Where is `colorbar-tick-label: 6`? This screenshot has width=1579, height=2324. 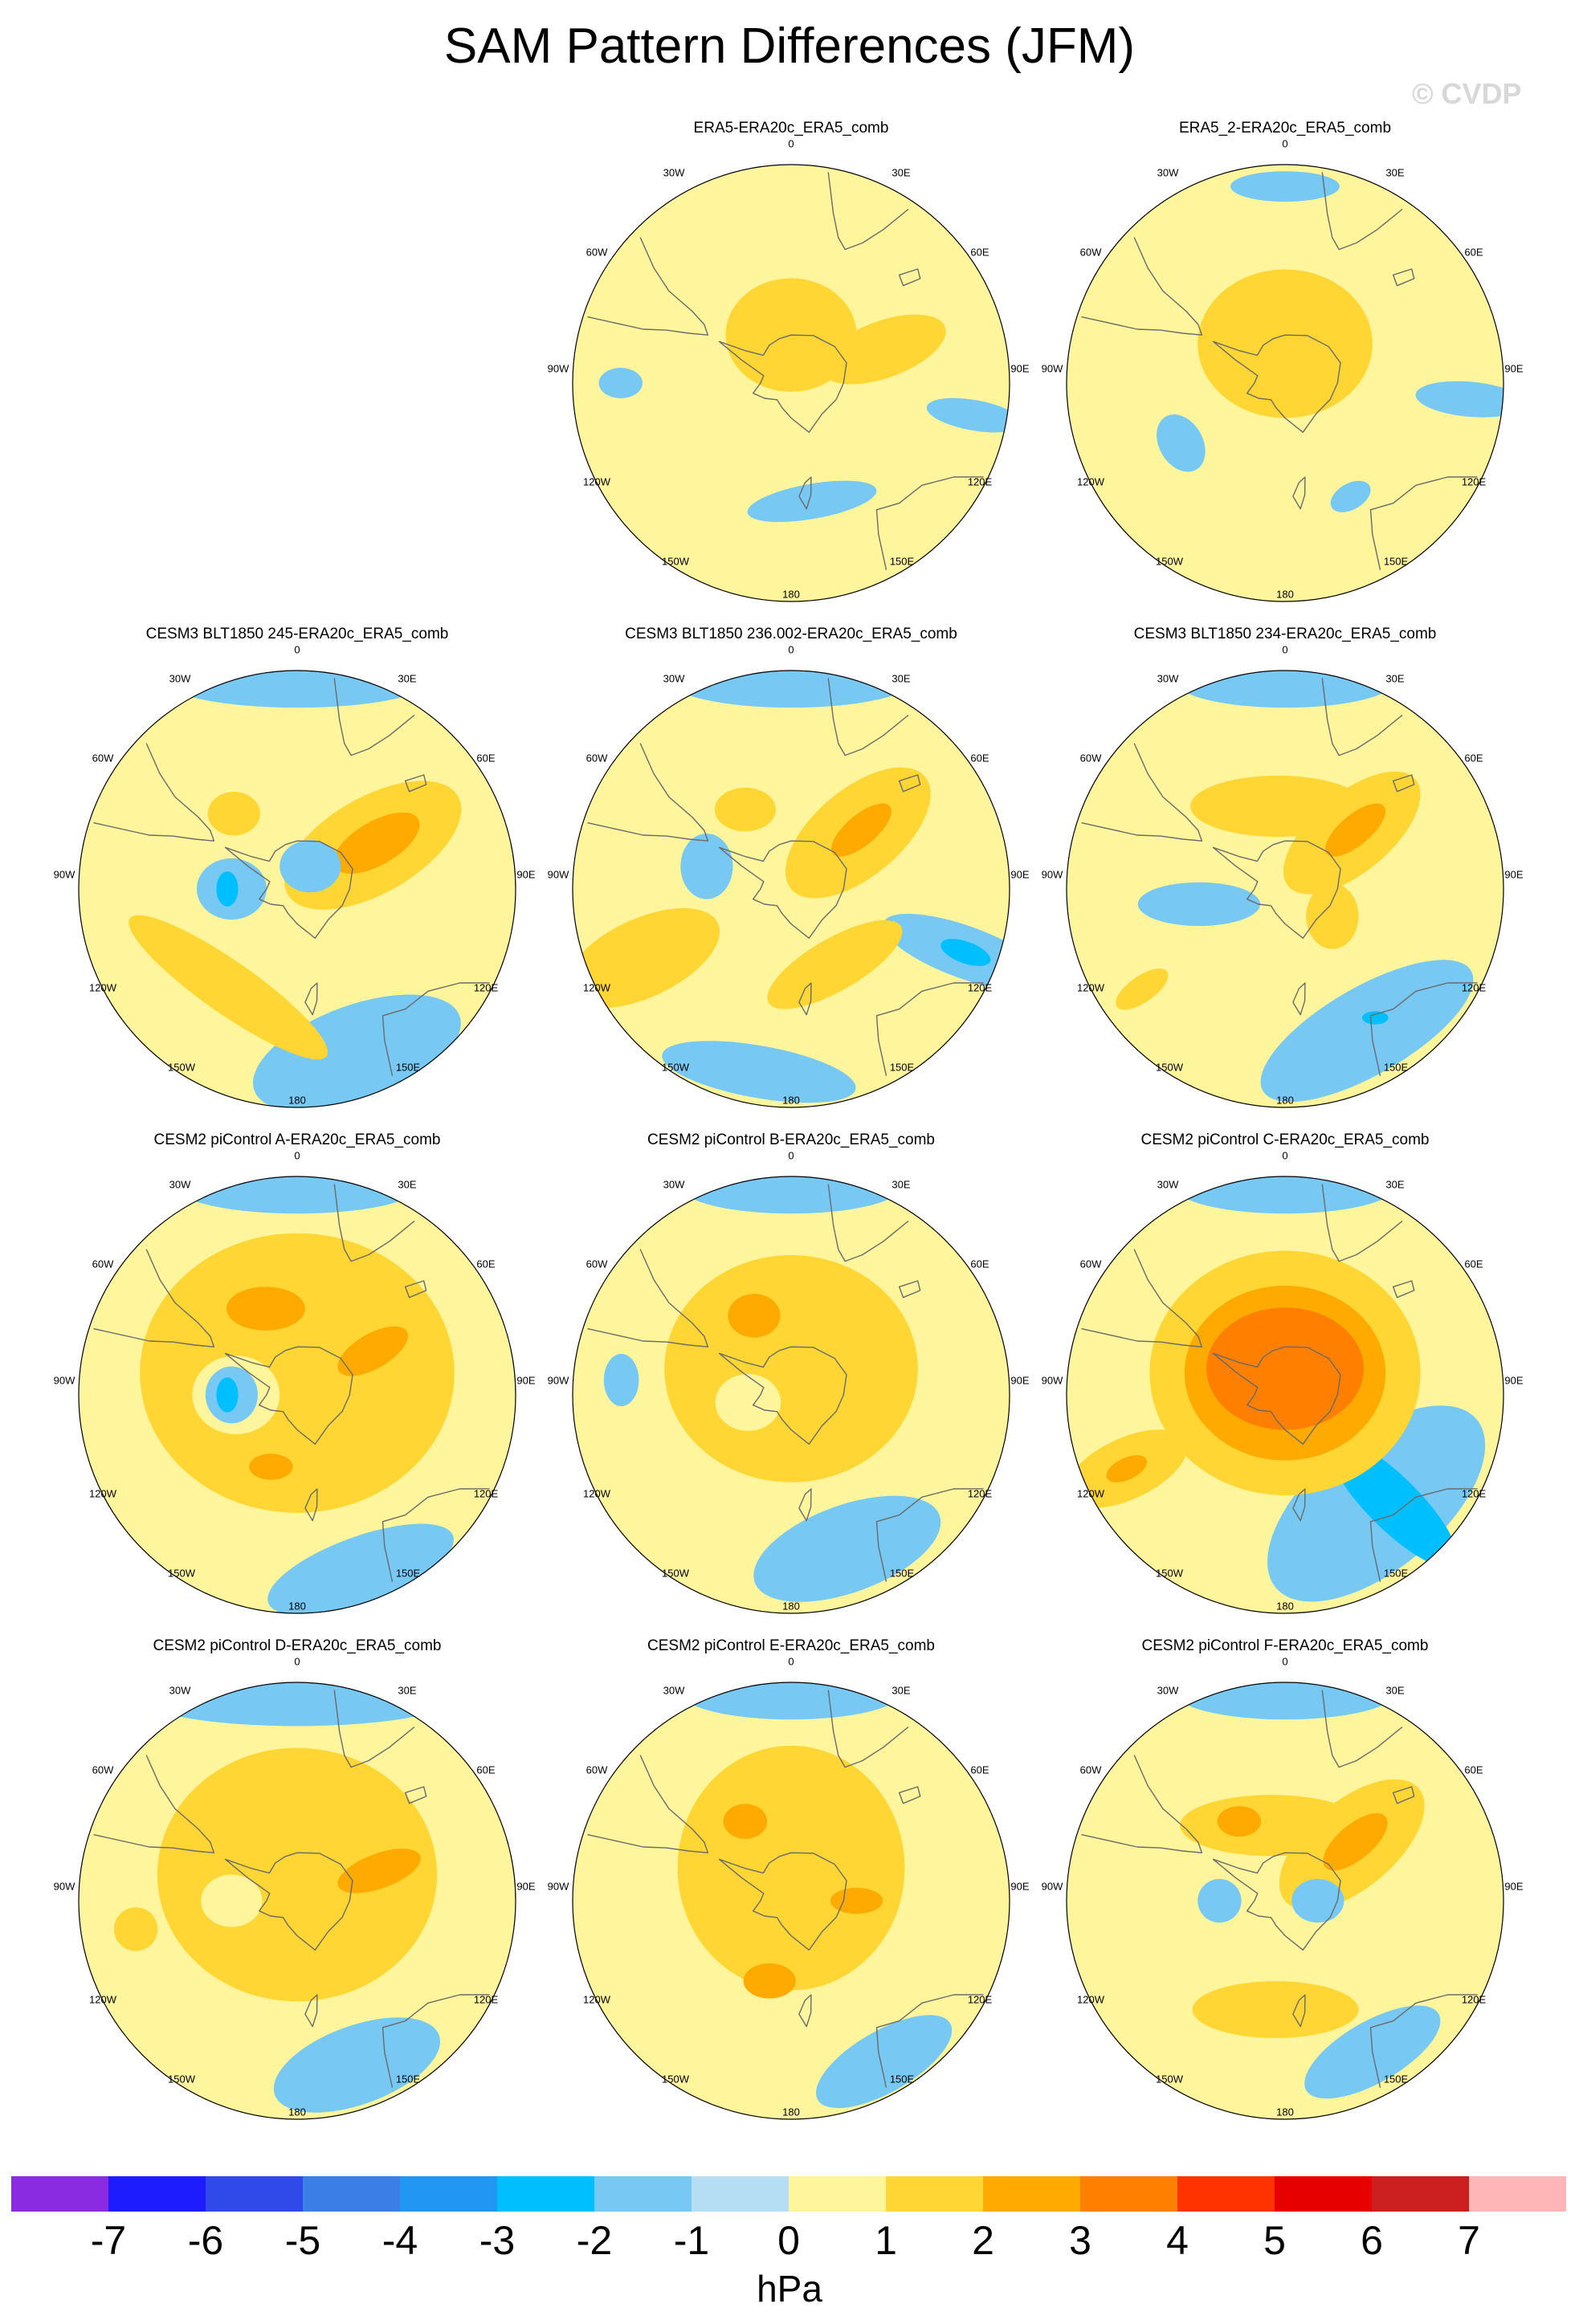 colorbar-tick-label: 6 is located at coordinates (1372, 2241).